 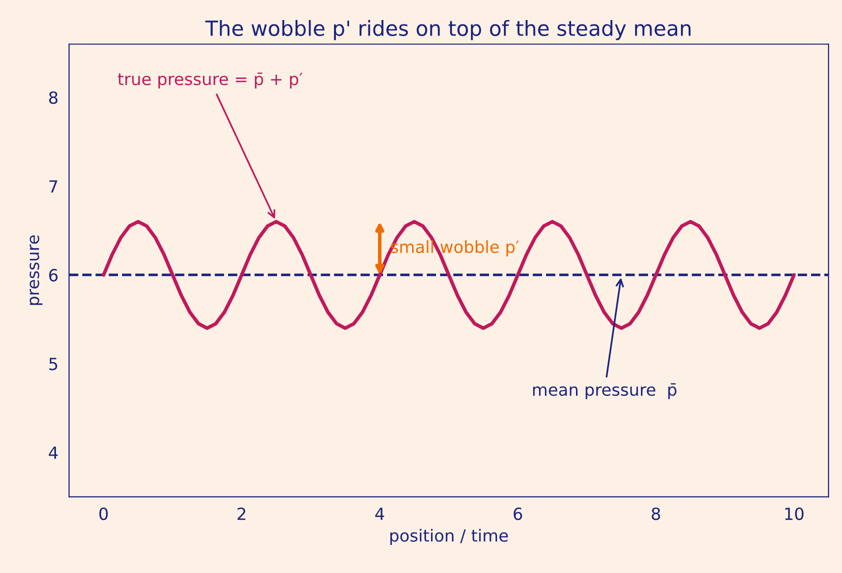 I want to click on x-tick-label: 6, so click(x=518, y=514).